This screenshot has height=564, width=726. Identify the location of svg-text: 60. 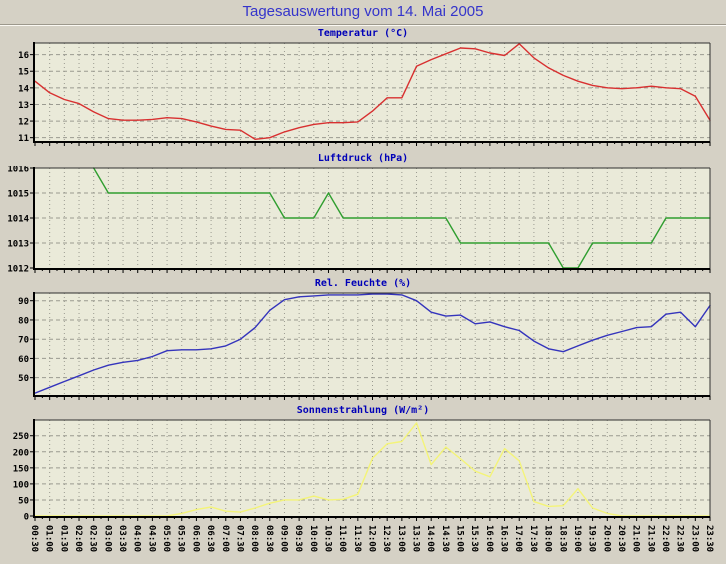
(23, 360).